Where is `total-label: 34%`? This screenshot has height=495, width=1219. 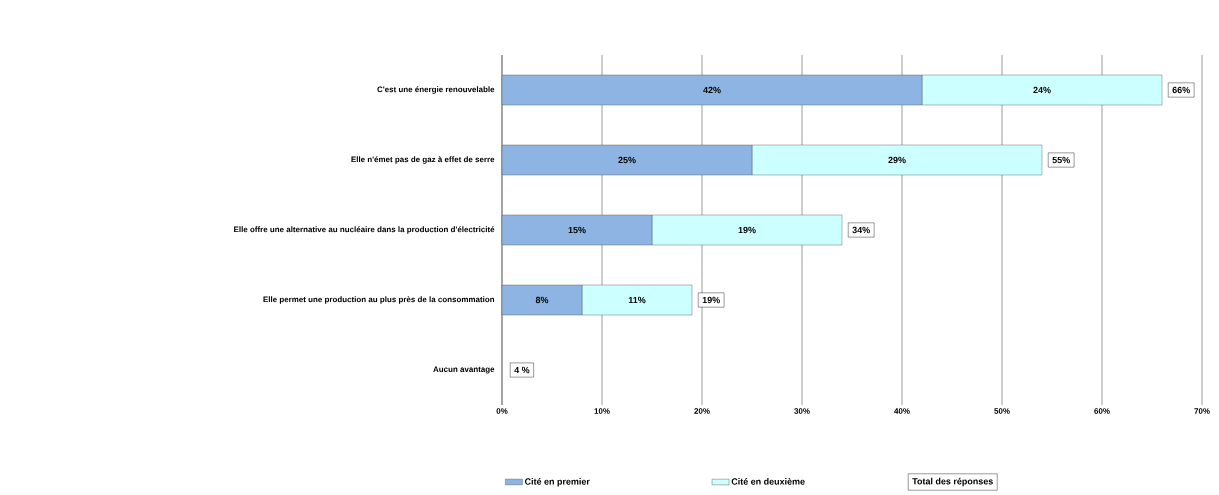
total-label: 34% is located at coordinates (861, 230).